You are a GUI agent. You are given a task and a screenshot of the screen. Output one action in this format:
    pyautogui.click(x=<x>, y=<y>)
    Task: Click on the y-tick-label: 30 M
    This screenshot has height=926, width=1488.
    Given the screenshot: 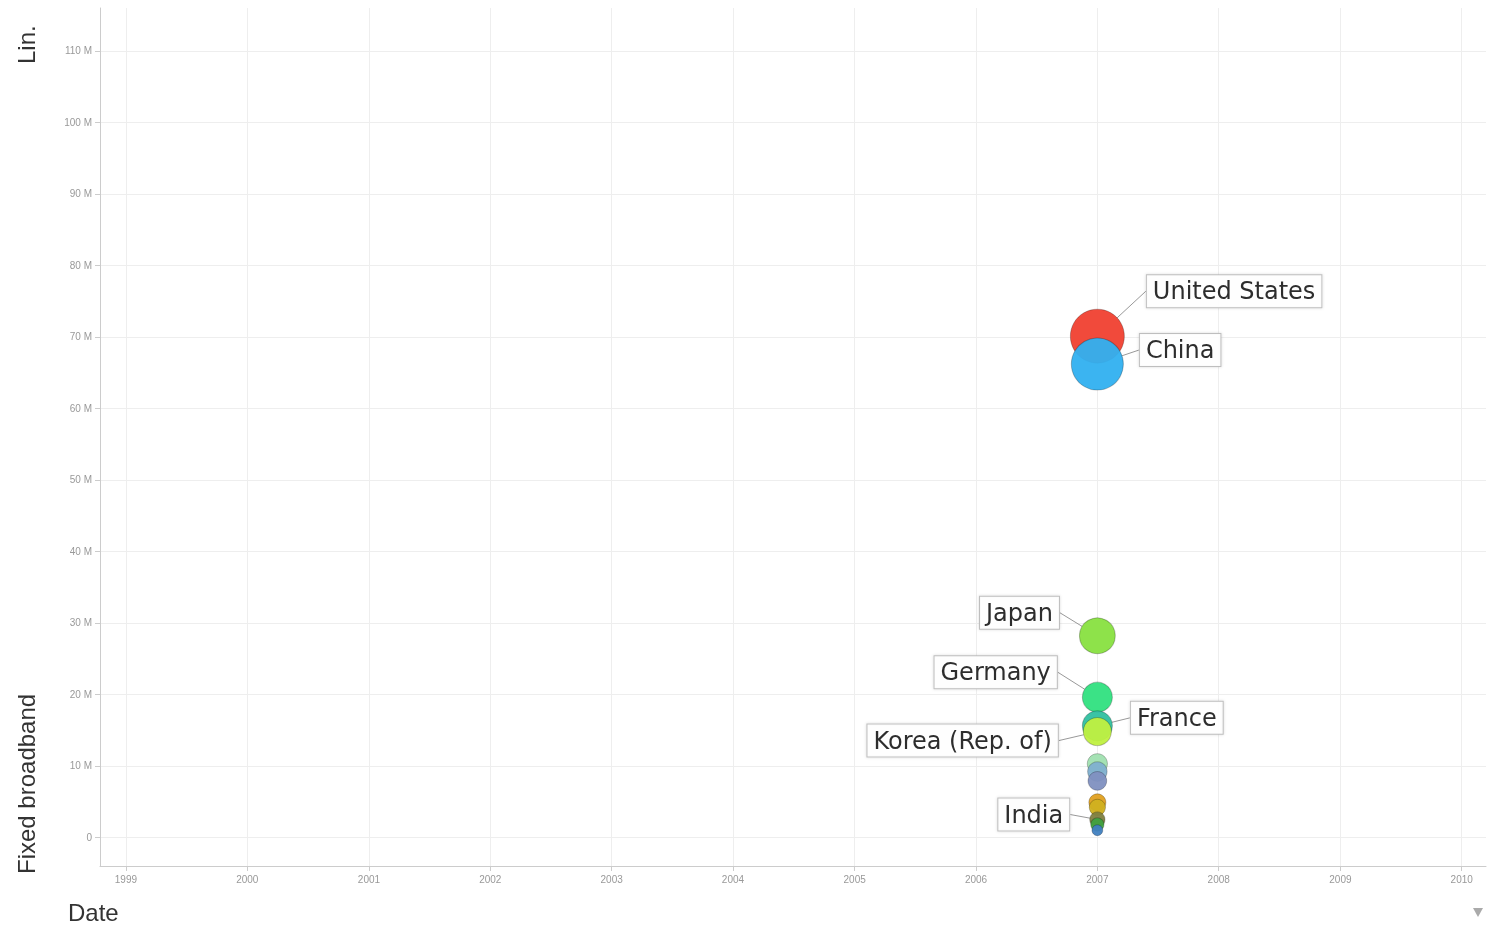 What is the action you would take?
    pyautogui.click(x=80, y=623)
    